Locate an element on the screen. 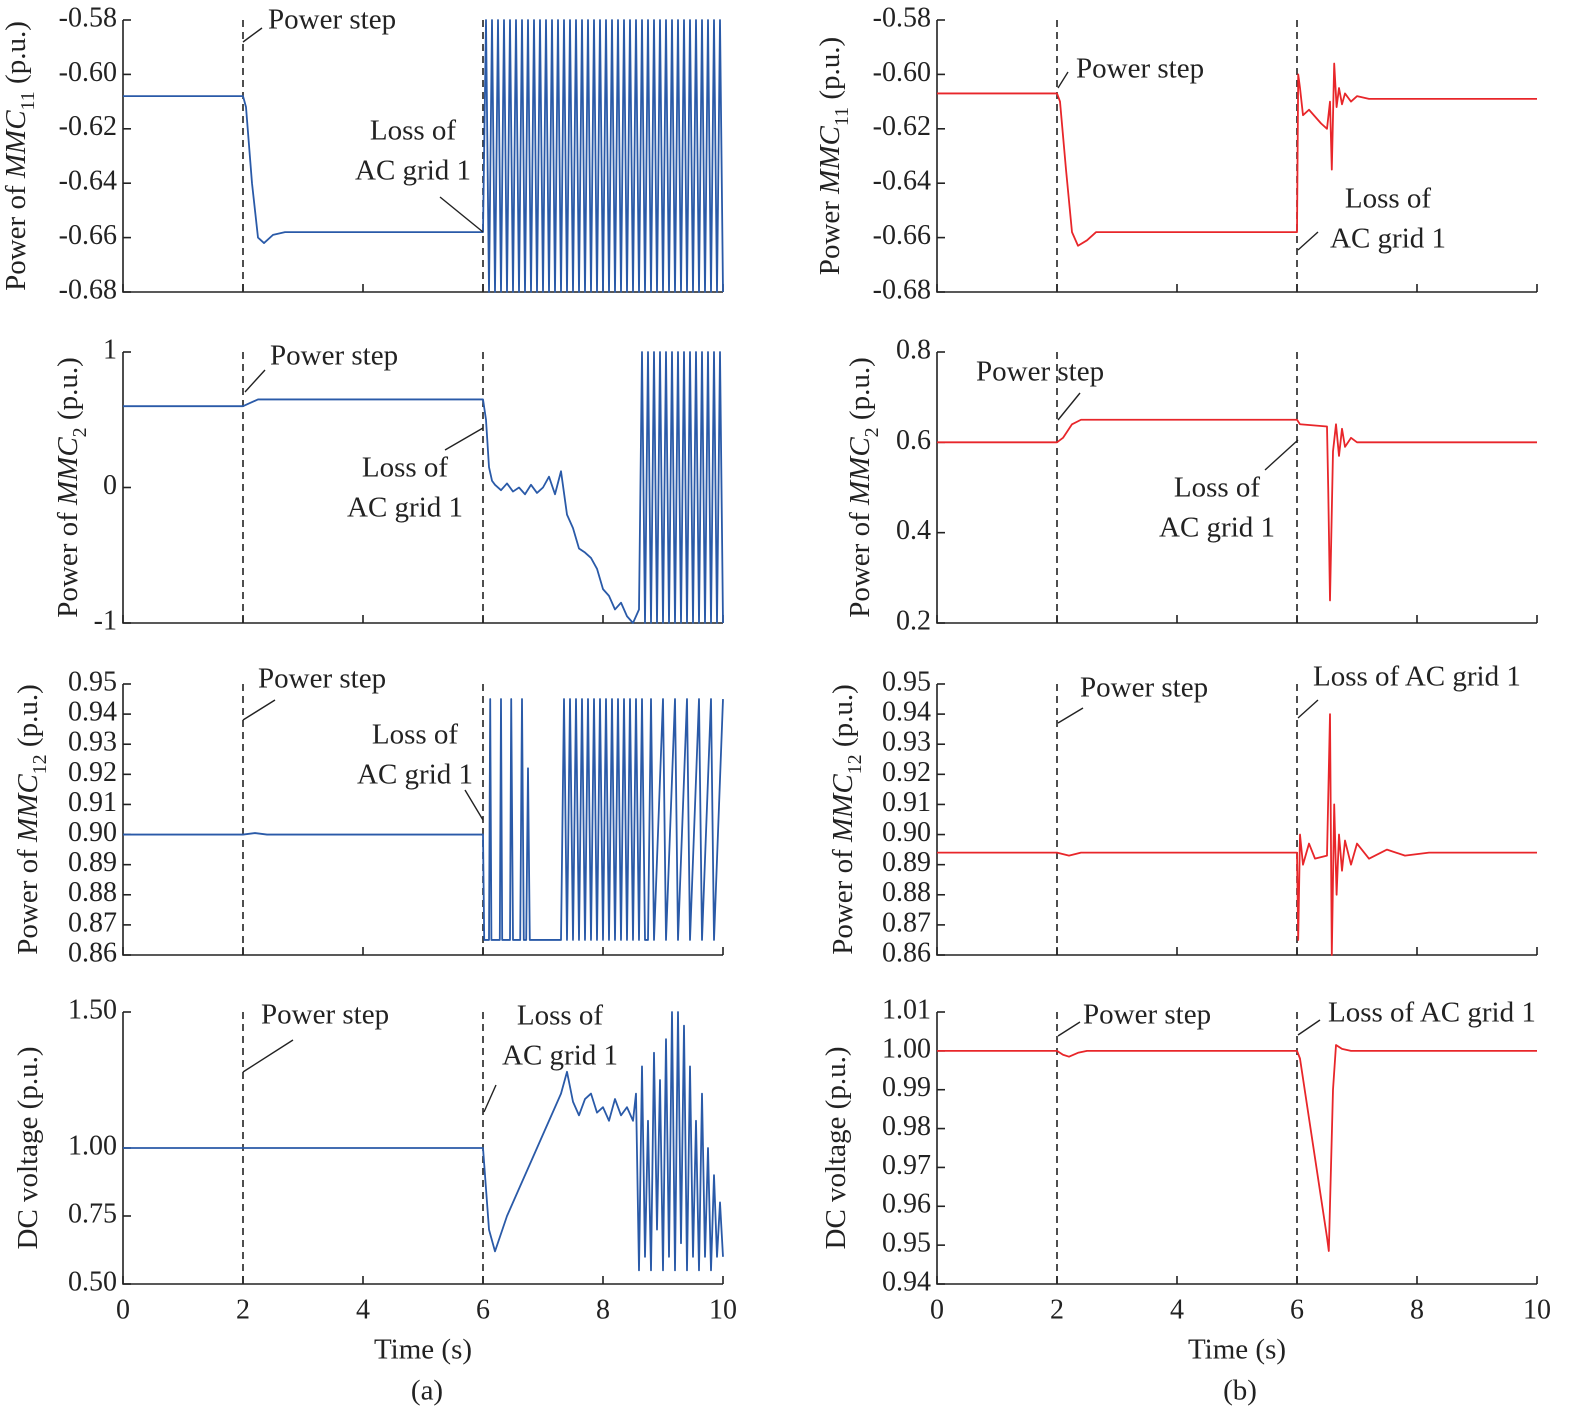 Image resolution: width=1574 pixels, height=1420 pixels. y-axis-label: Power of MMC11 (p.u.) is located at coordinates (19, 156).